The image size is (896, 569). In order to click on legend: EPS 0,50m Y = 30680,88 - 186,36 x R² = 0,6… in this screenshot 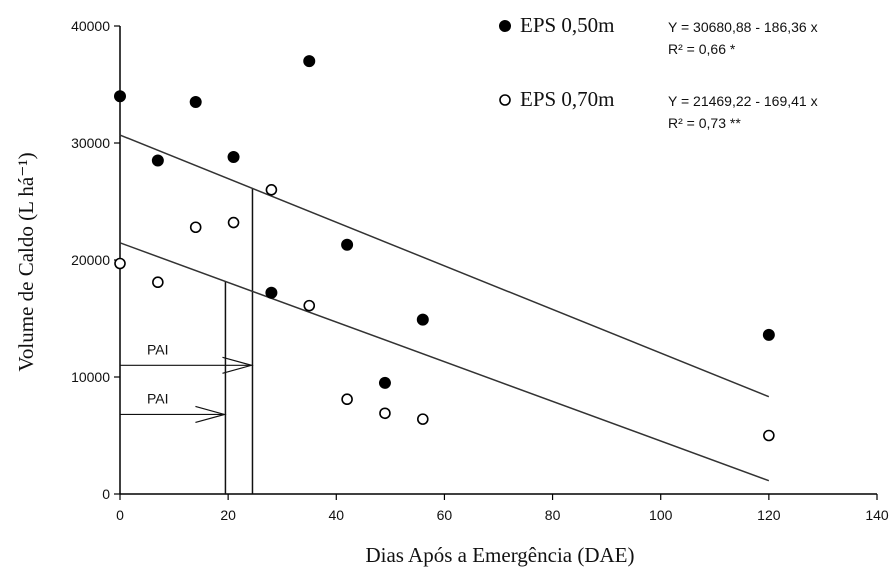, I will do `click(658, 72)`.